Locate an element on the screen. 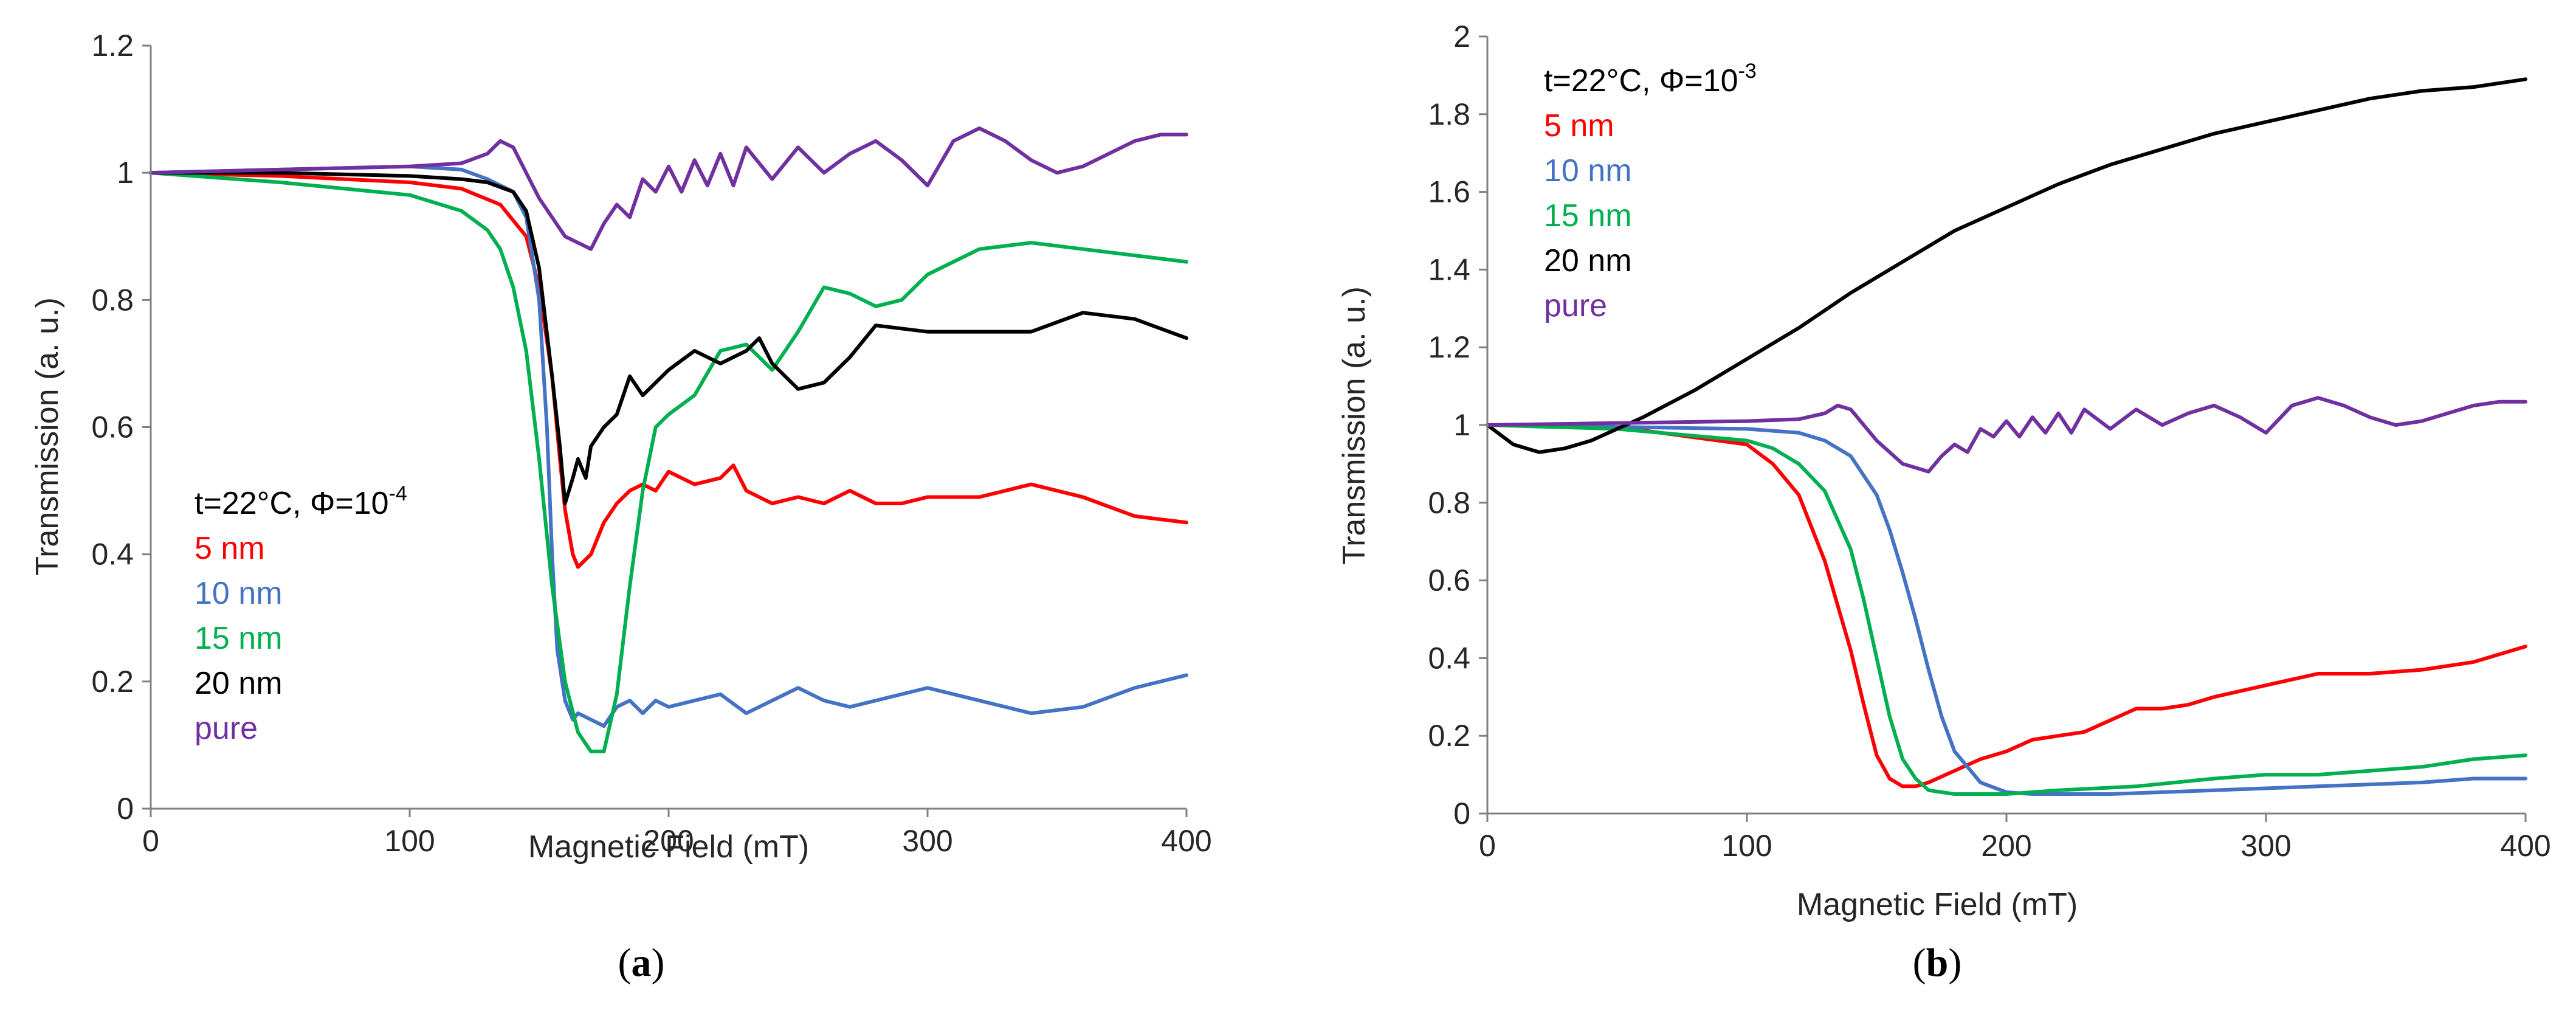 This screenshot has height=1016, width=2576. y-tick-label-b: 1 is located at coordinates (1461, 425).